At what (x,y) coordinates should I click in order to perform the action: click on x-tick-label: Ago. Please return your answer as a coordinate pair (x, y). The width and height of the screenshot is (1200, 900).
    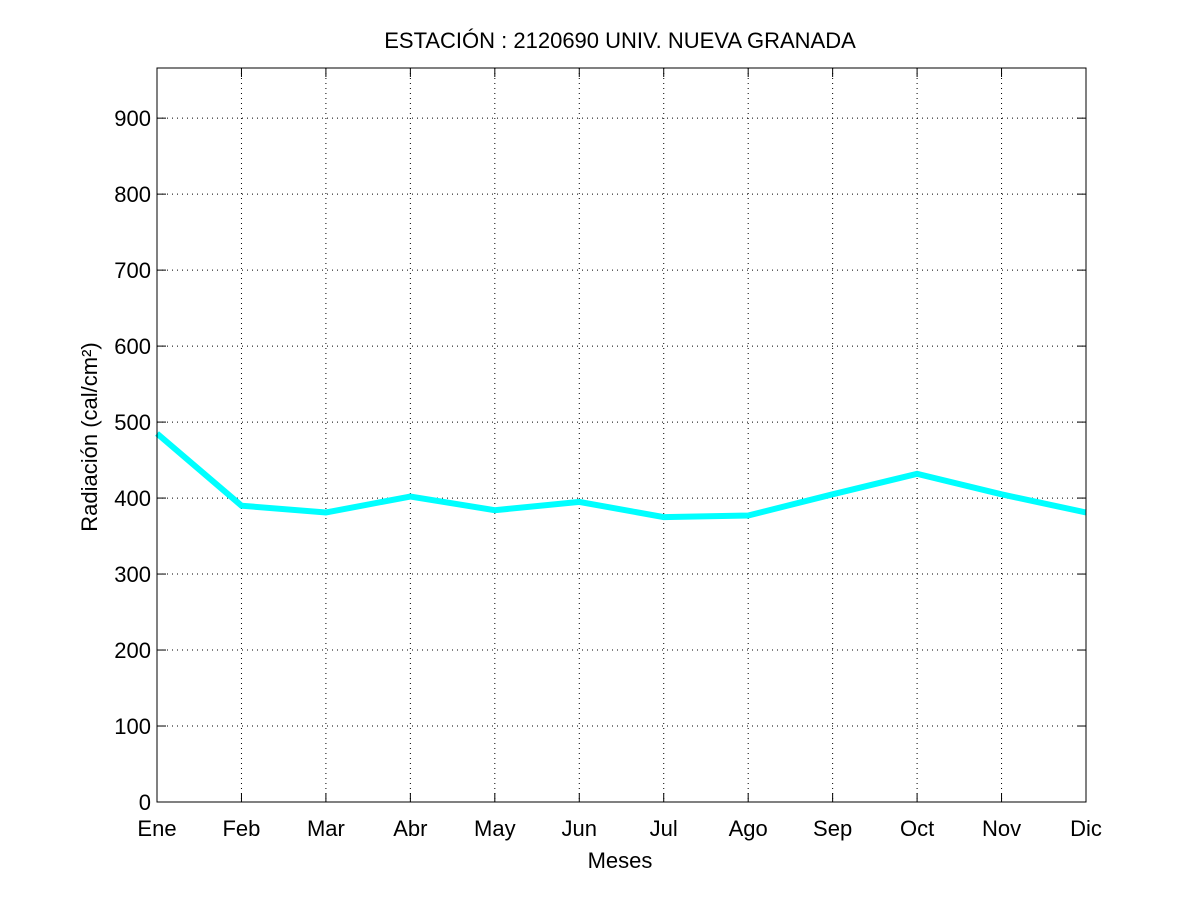
    Looking at the image, I should click on (748, 828).